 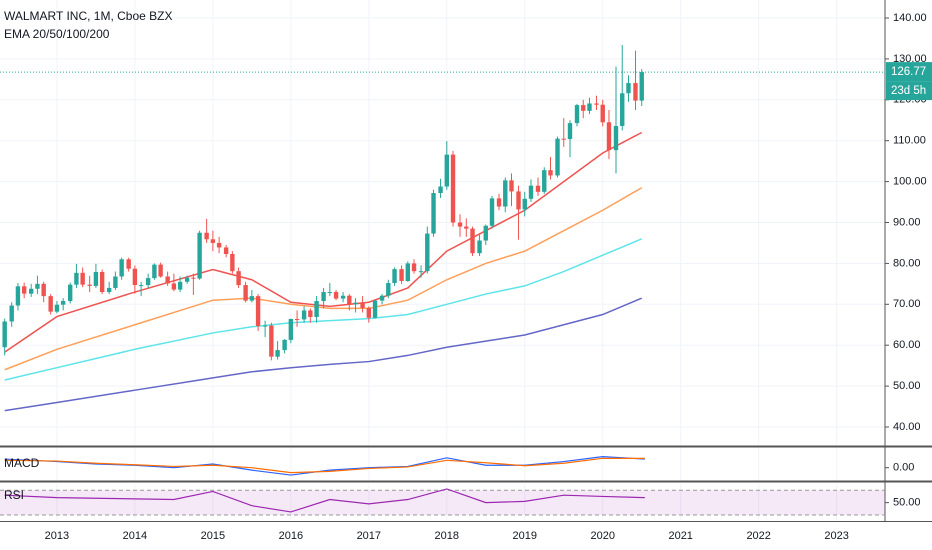 I want to click on y-tick-label: 140.00, so click(x=910, y=18).